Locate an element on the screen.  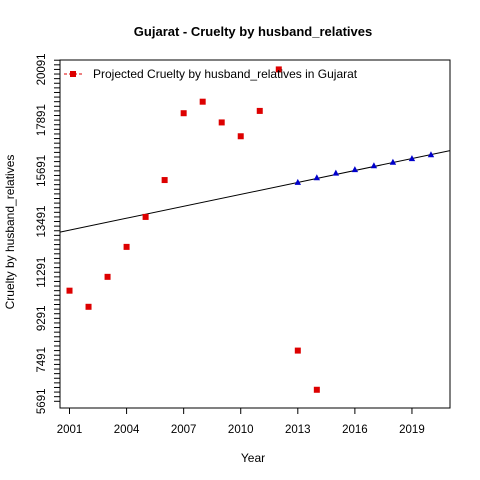
x-tick-label: 2004 is located at coordinates (127, 430).